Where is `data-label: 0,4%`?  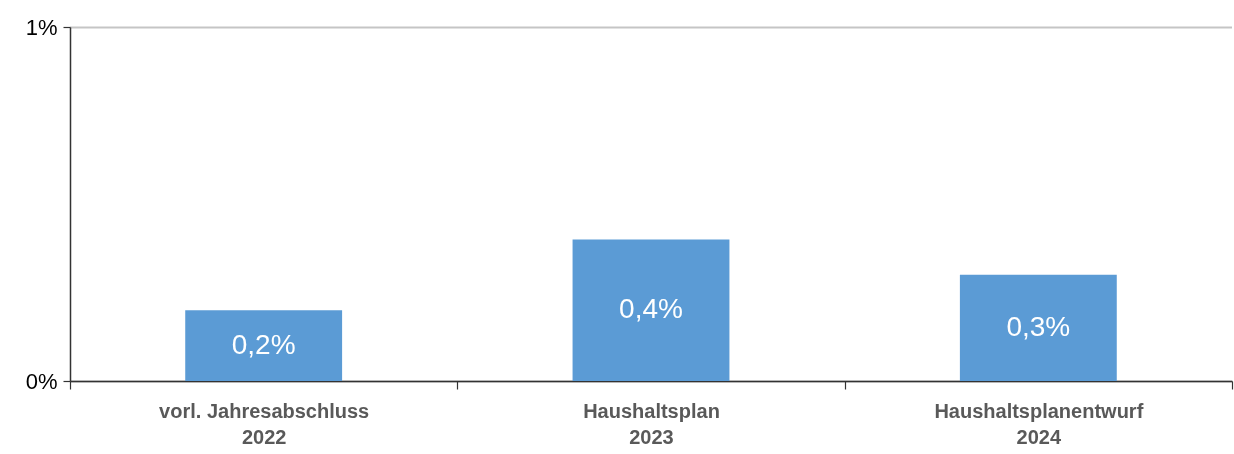
data-label: 0,4% is located at coordinates (651, 309).